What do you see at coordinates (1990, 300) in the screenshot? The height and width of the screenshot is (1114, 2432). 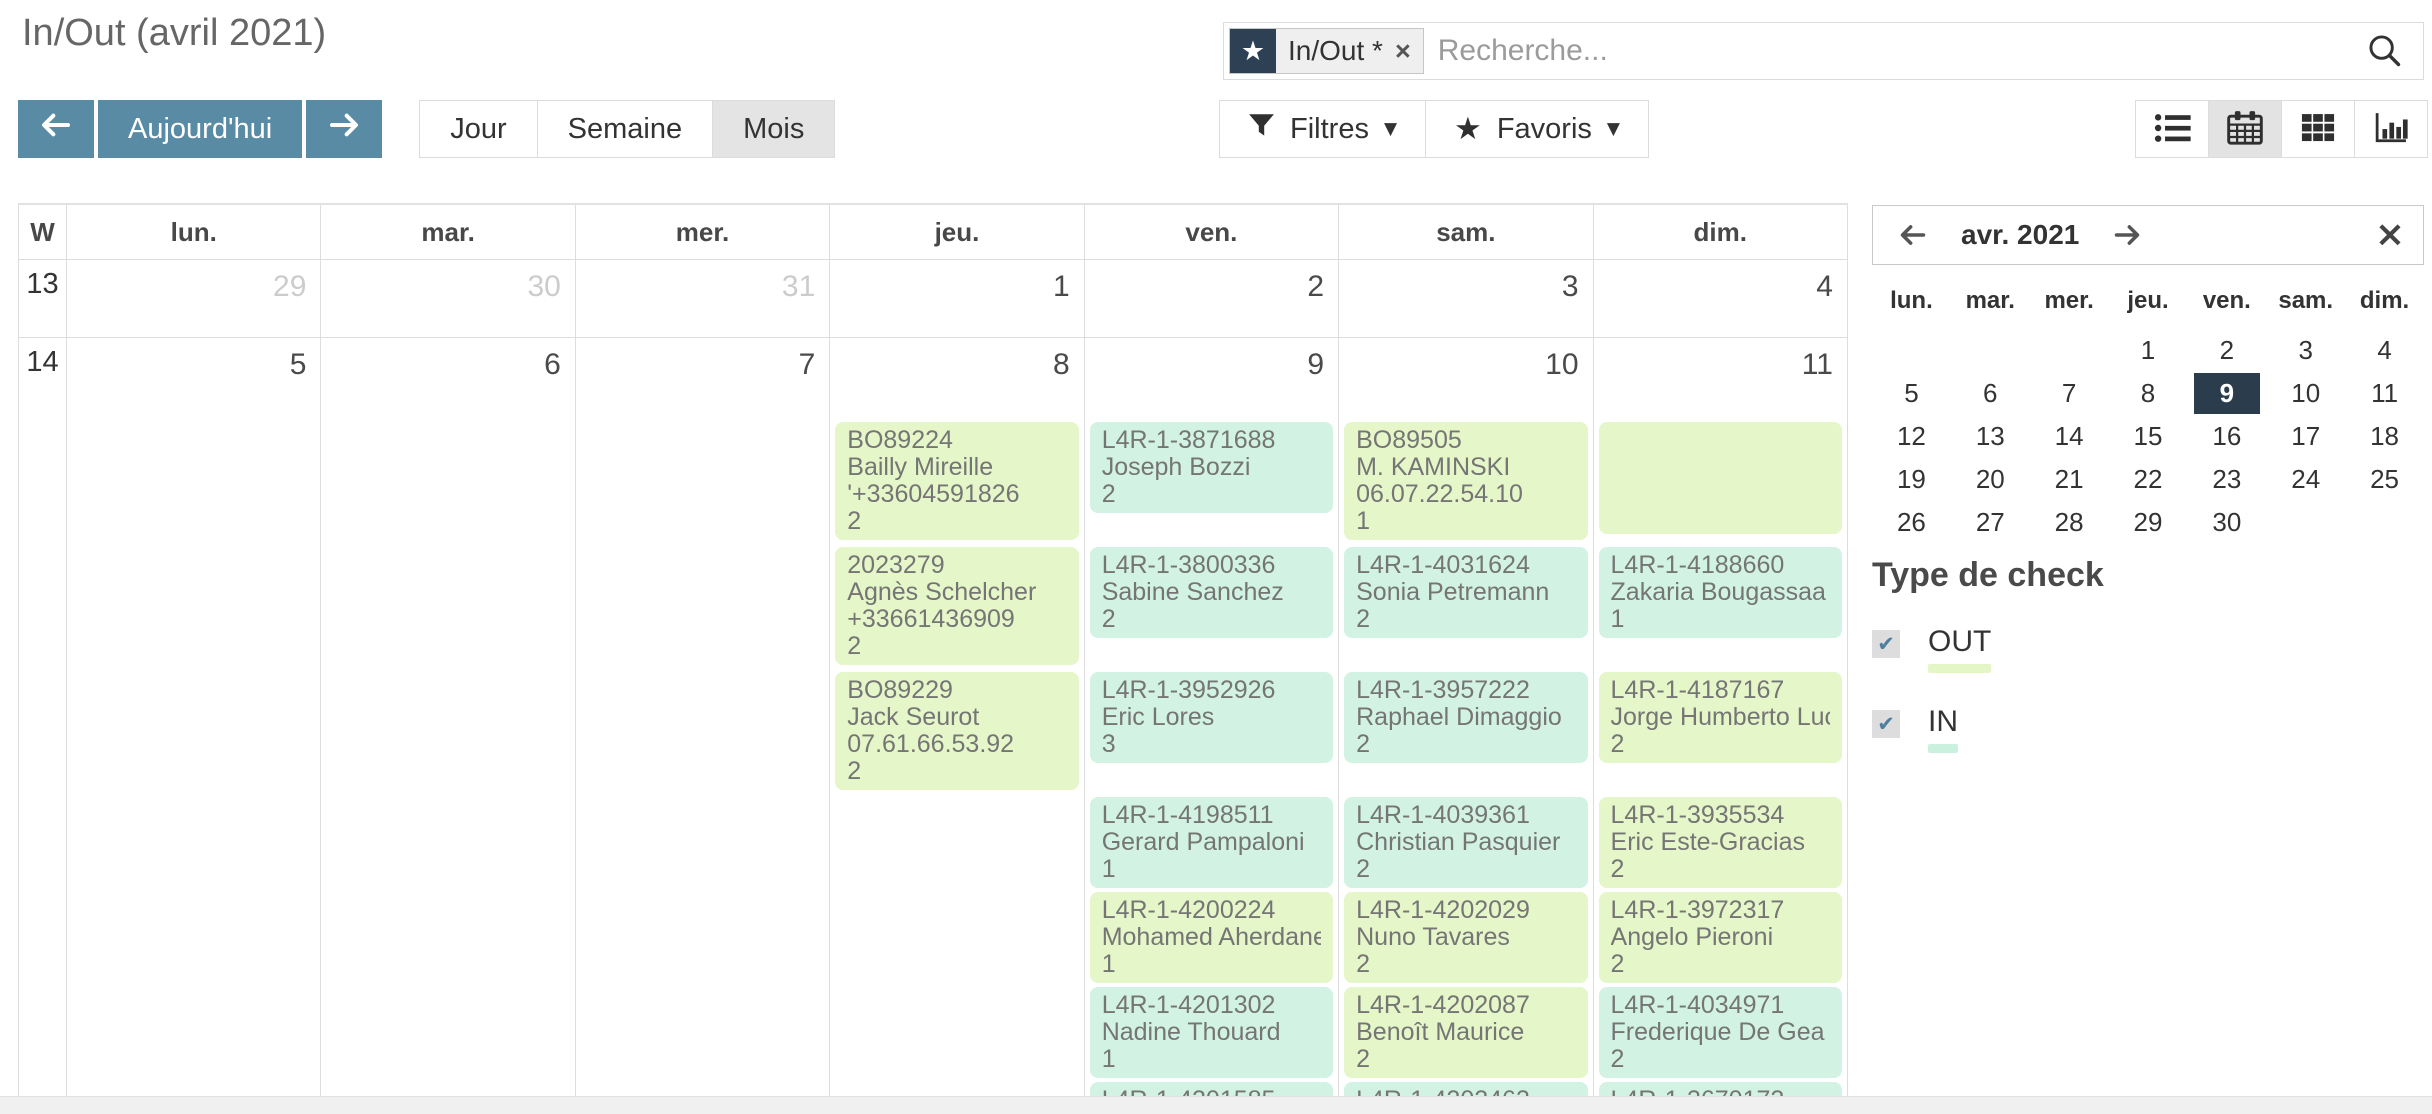 I see `mini-day-header: mar.` at bounding box center [1990, 300].